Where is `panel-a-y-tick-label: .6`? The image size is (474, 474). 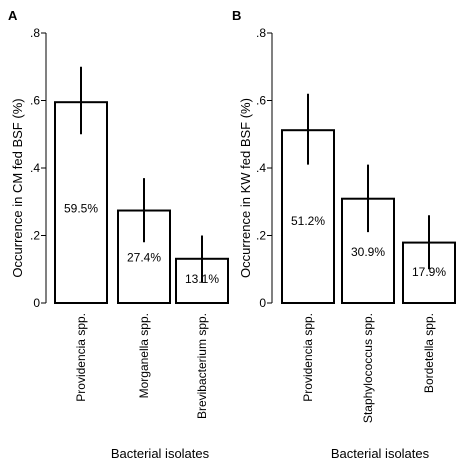
panel-a-y-tick-label: .6 is located at coordinates (35, 101).